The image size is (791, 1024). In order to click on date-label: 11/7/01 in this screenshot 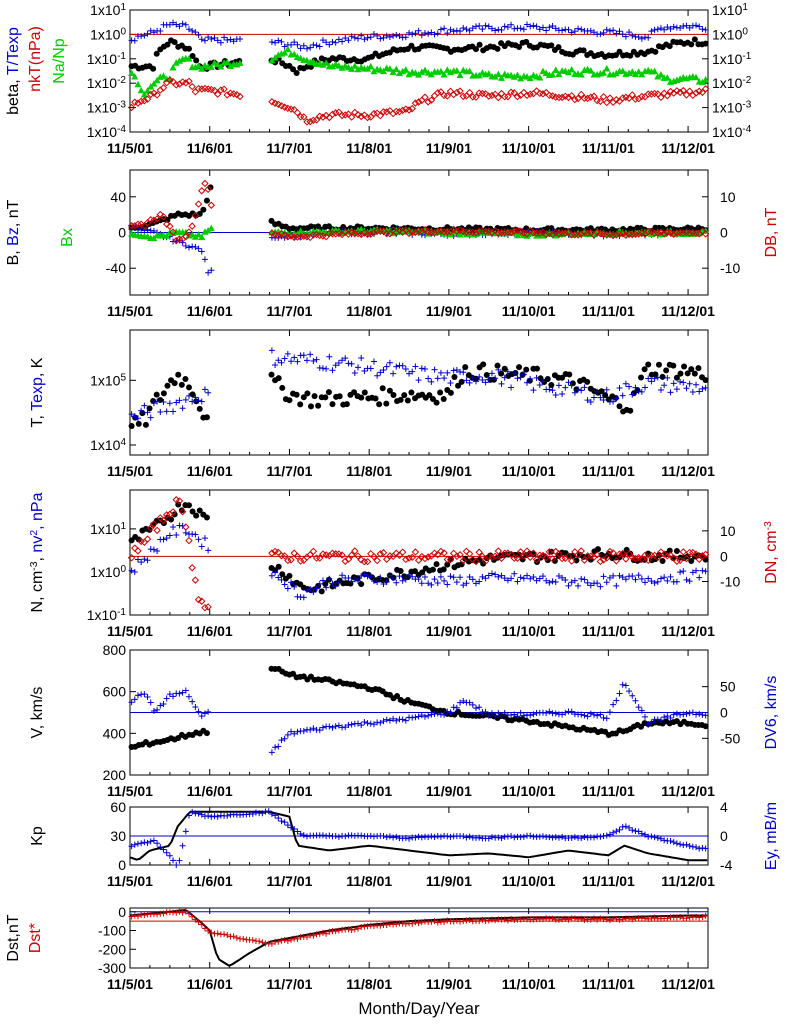, I will do `click(289, 311)`.